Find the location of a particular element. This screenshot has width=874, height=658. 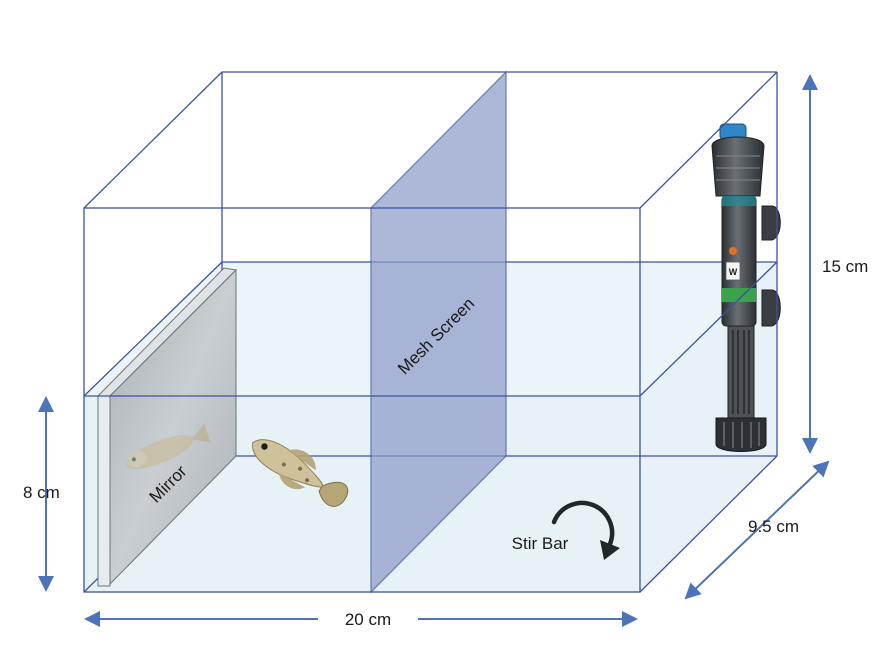

heater-badge: W is located at coordinates (733, 272).